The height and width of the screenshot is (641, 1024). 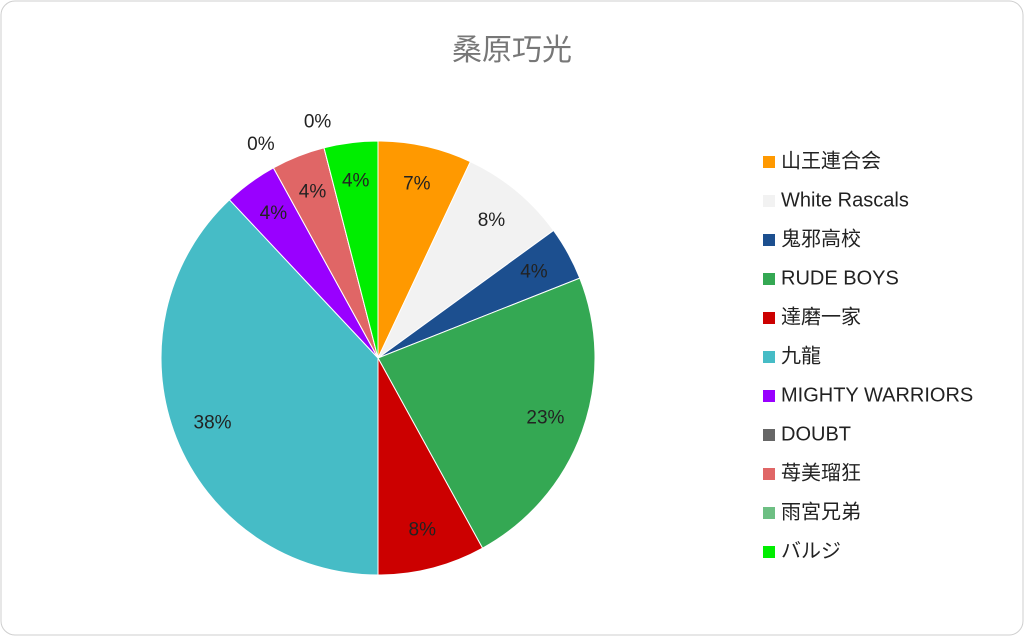 What do you see at coordinates (821, 316) in the screenshot?
I see `legend-label: 達磨一家` at bounding box center [821, 316].